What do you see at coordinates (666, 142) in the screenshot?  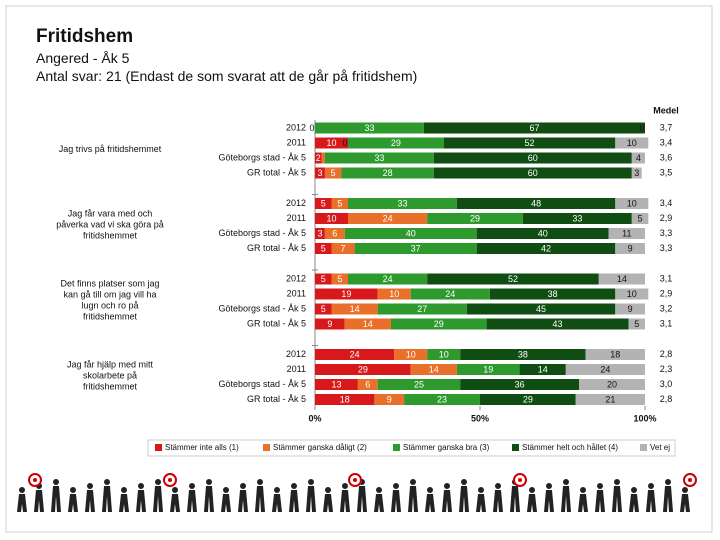 I see `mean-label: 3,4` at bounding box center [666, 142].